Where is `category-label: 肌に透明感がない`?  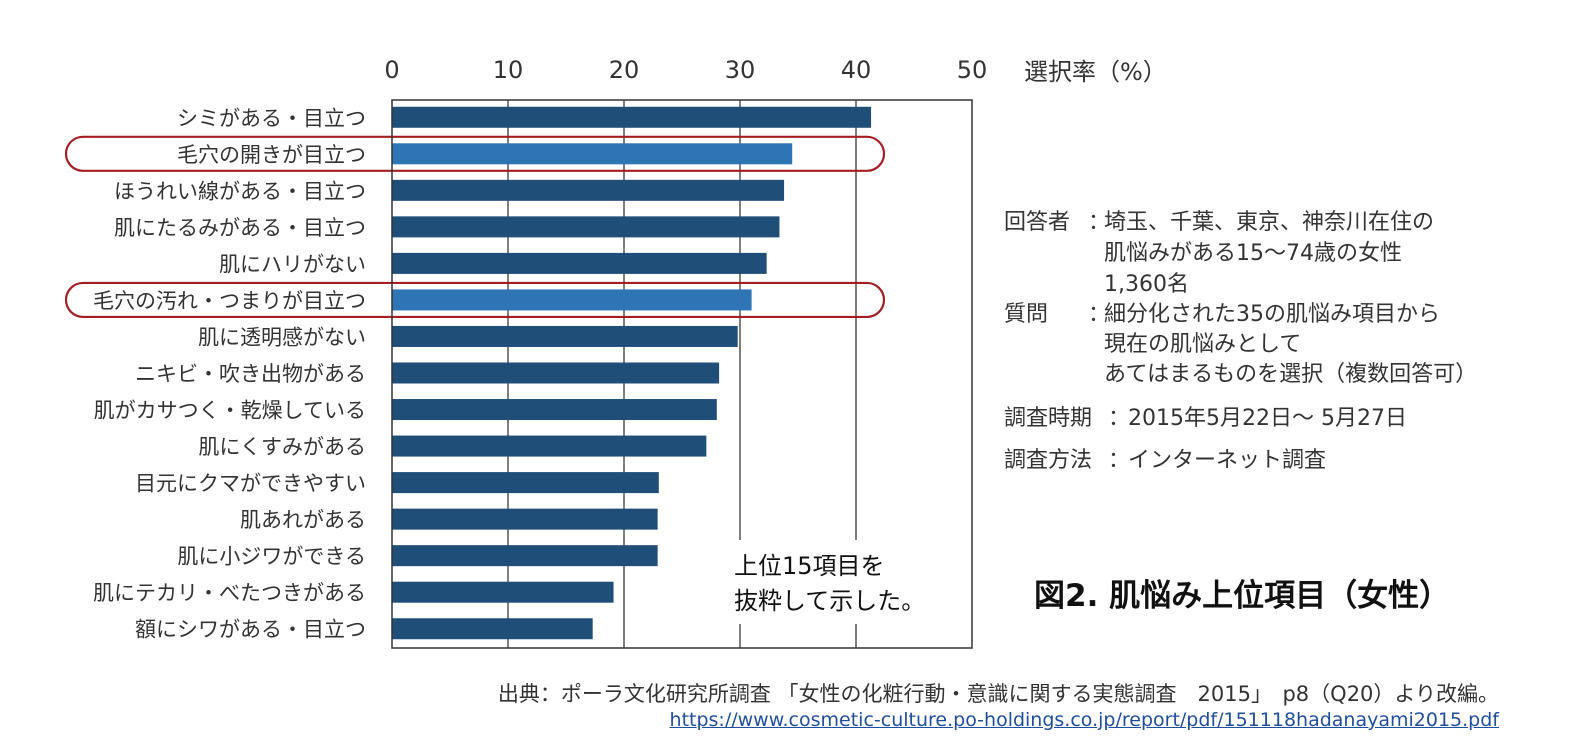 category-label: 肌に透明感がない is located at coordinates (282, 337).